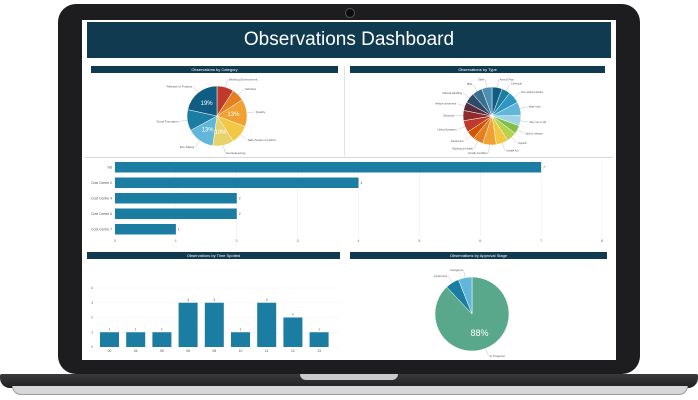  Describe the element at coordinates (522, 143) in the screenshot. I see `pie-category-label: Speech` at that location.